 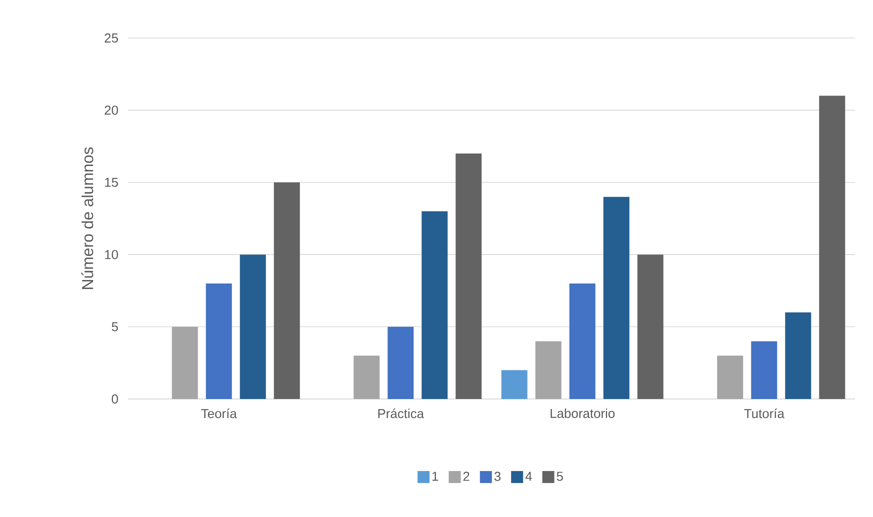 I want to click on x-tick-label: Práctica, so click(x=401, y=413).